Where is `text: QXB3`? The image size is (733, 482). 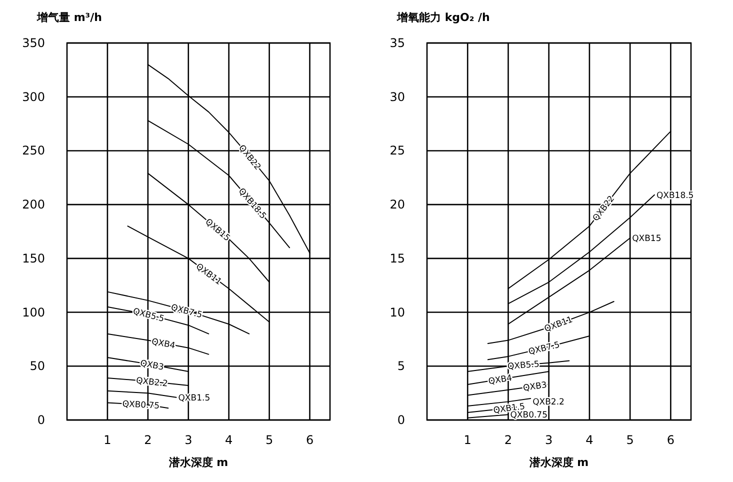
text: QXB3 is located at coordinates (535, 387).